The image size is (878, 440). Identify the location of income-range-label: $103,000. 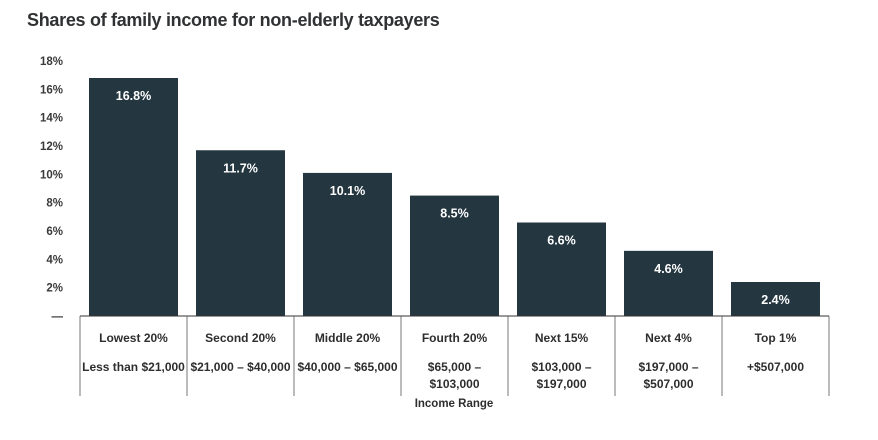
(454, 384).